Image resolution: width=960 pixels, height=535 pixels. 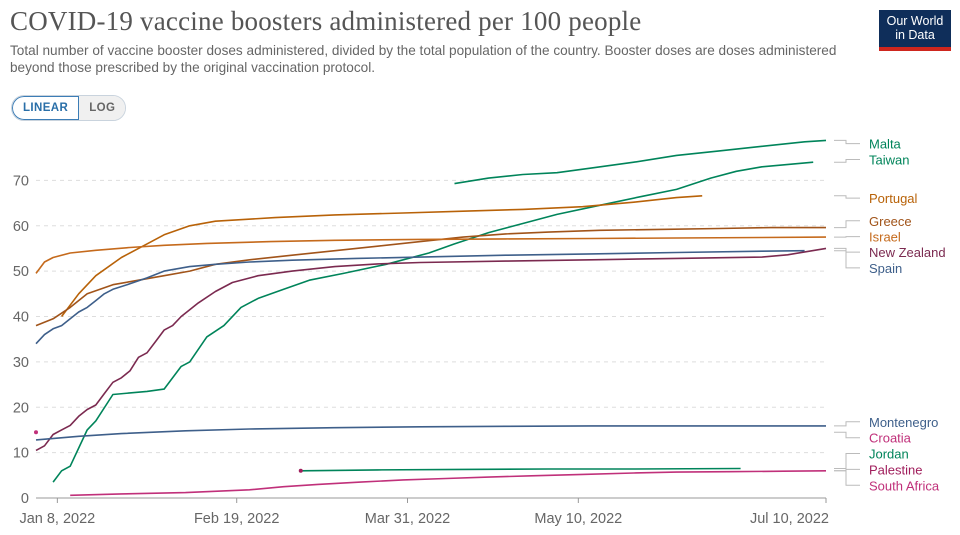 What do you see at coordinates (102, 108) in the screenshot?
I see `log-scale-button: LOG` at bounding box center [102, 108].